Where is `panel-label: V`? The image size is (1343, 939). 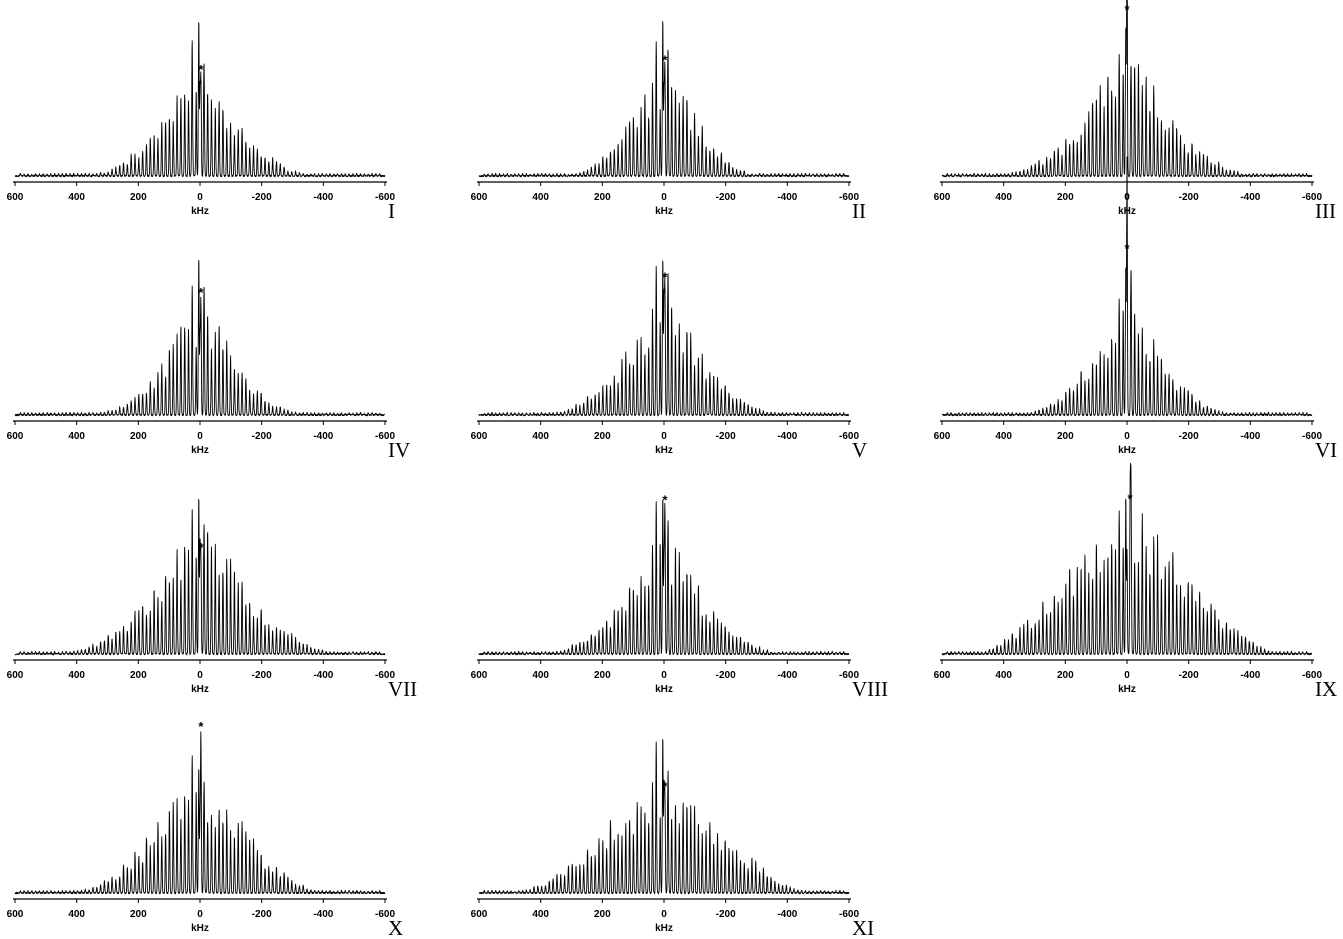
panel-label: V is located at coordinates (859, 450).